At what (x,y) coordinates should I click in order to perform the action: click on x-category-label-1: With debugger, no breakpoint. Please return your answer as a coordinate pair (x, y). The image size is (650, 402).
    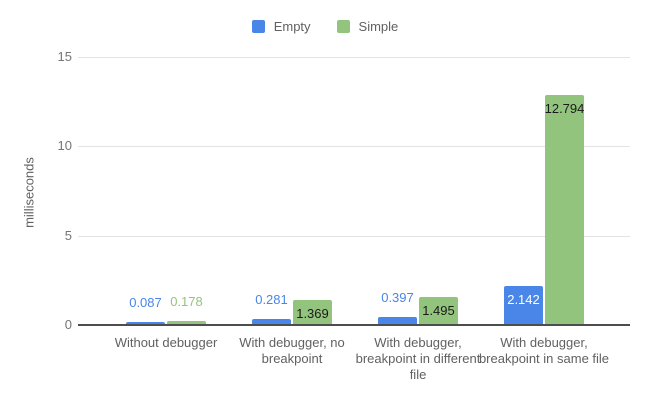
    Looking at the image, I should click on (292, 350).